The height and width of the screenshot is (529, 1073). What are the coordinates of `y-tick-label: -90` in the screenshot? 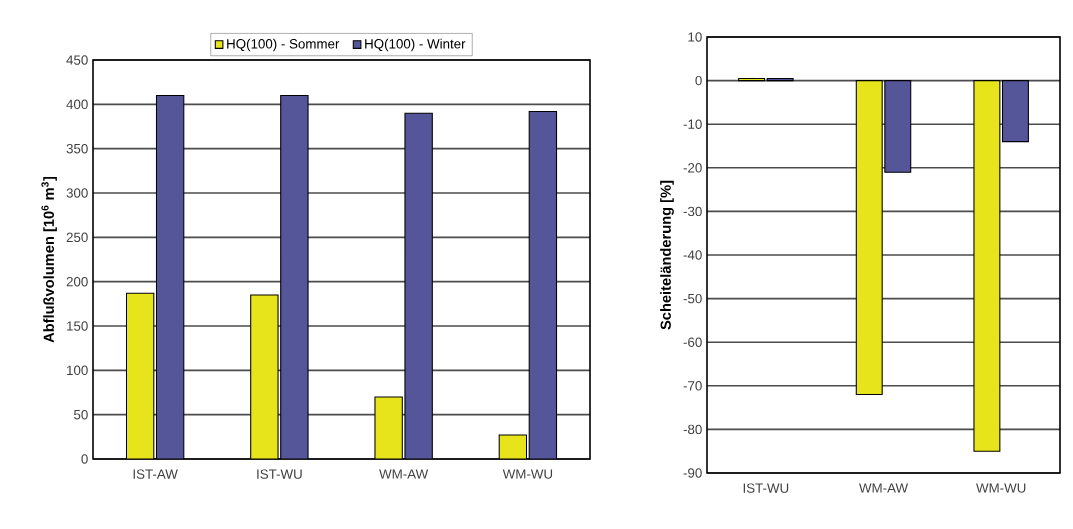 It's located at (692, 473).